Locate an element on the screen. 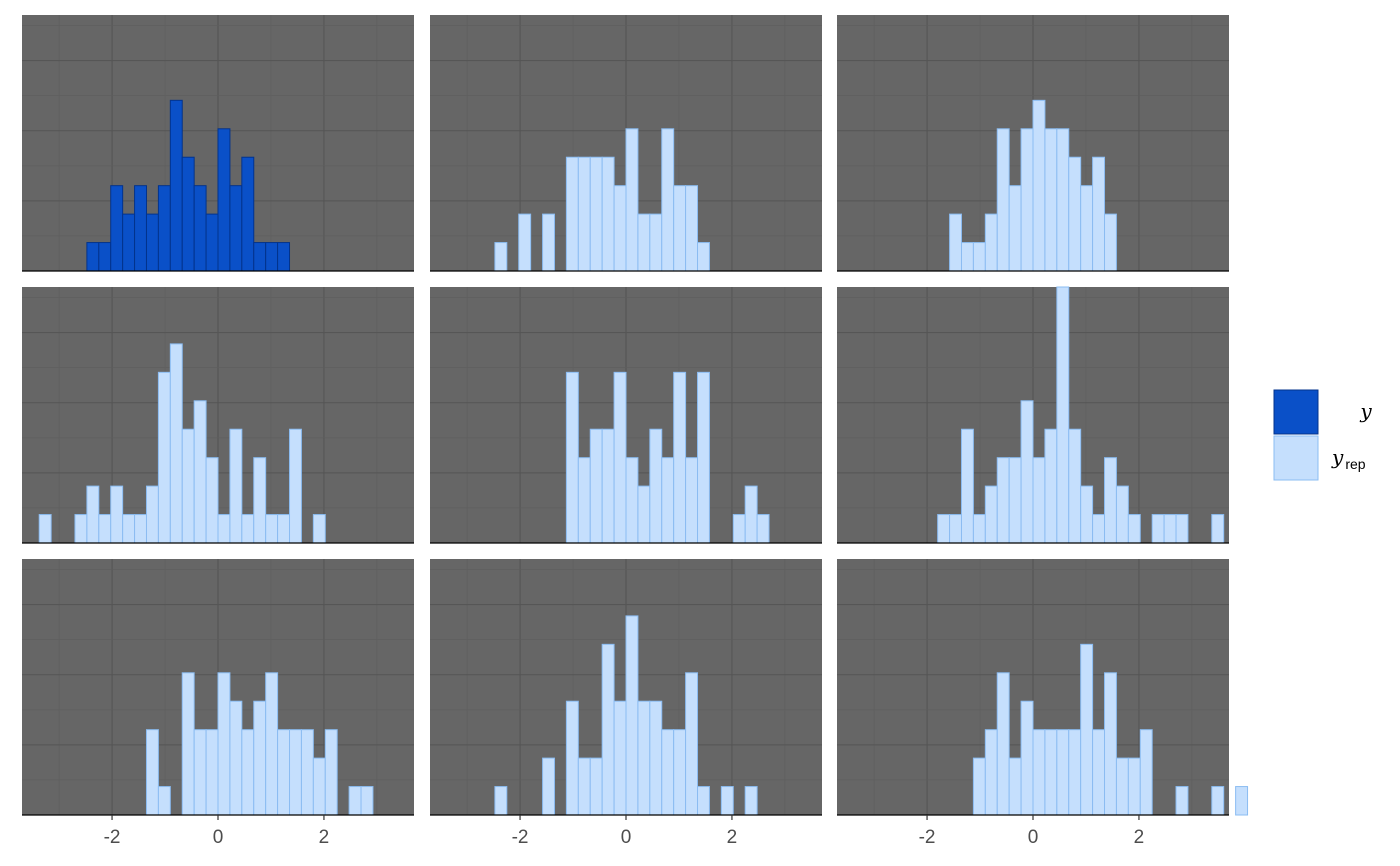 The image size is (1400, 866). legend-label-yrep: y rep is located at coordinates (1348, 458).